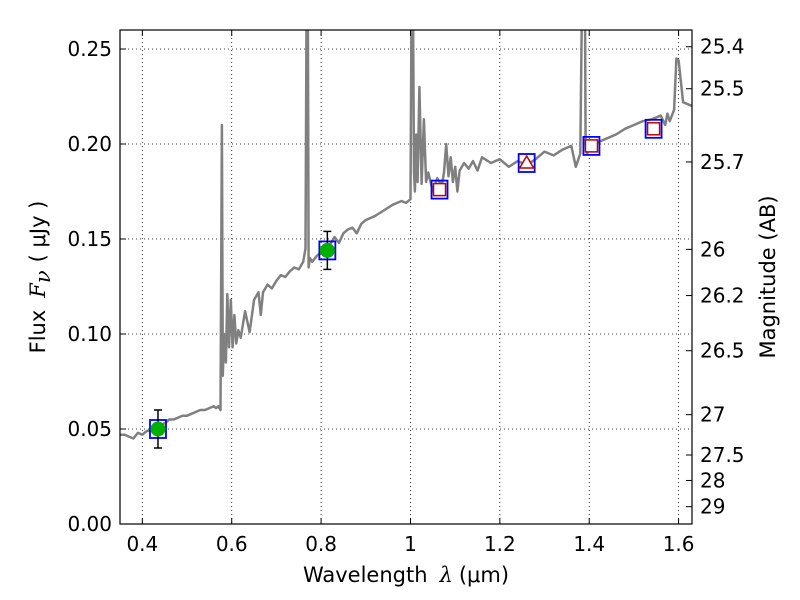 This screenshot has width=800, height=600. Describe the element at coordinates (410, 544) in the screenshot. I see `x-tick-label: 1` at that location.